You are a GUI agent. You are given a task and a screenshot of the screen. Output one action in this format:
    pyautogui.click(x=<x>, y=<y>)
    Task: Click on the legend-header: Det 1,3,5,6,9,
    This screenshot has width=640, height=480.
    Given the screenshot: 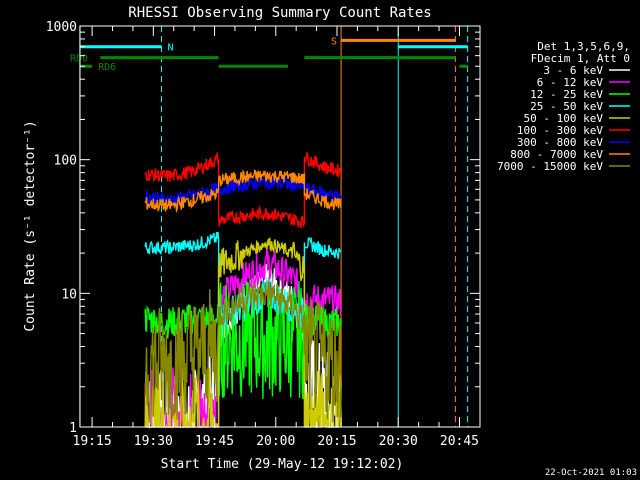 What is the action you would take?
    pyautogui.click(x=583, y=46)
    